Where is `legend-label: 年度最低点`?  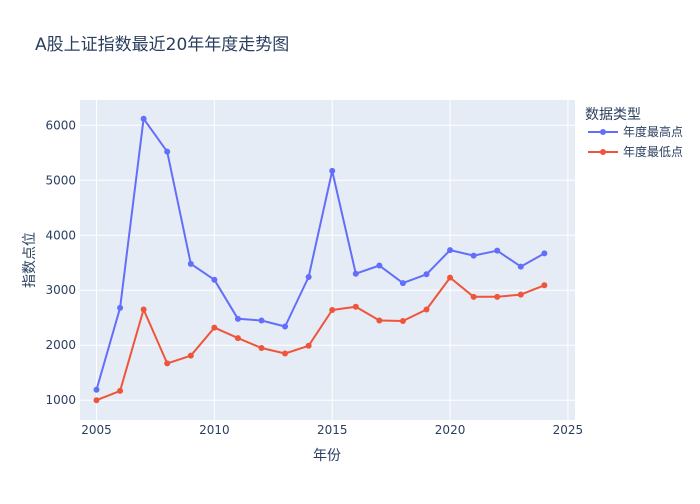
legend-label: 年度最低点 is located at coordinates (653, 151).